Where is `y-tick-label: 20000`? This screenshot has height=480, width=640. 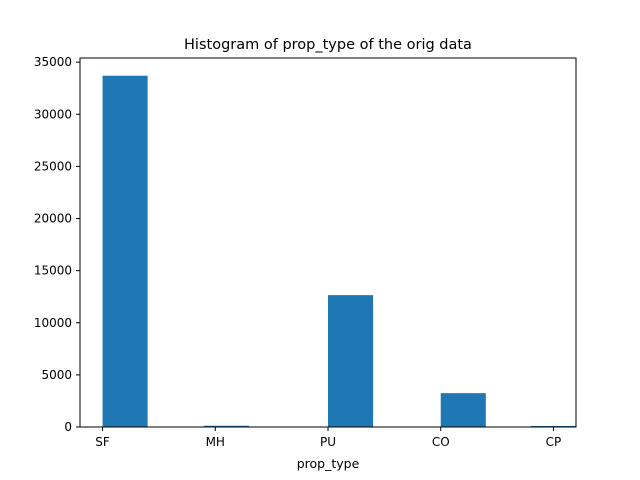 y-tick-label: 20000 is located at coordinates (53, 219).